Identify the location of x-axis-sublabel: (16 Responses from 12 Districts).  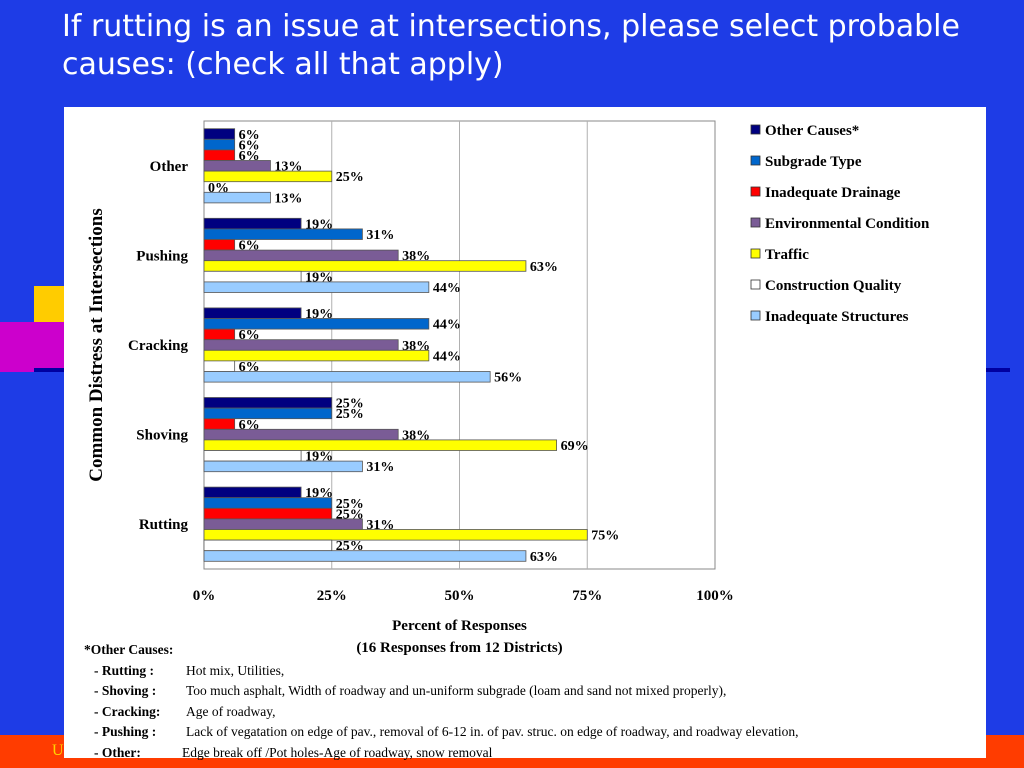
(459, 648).